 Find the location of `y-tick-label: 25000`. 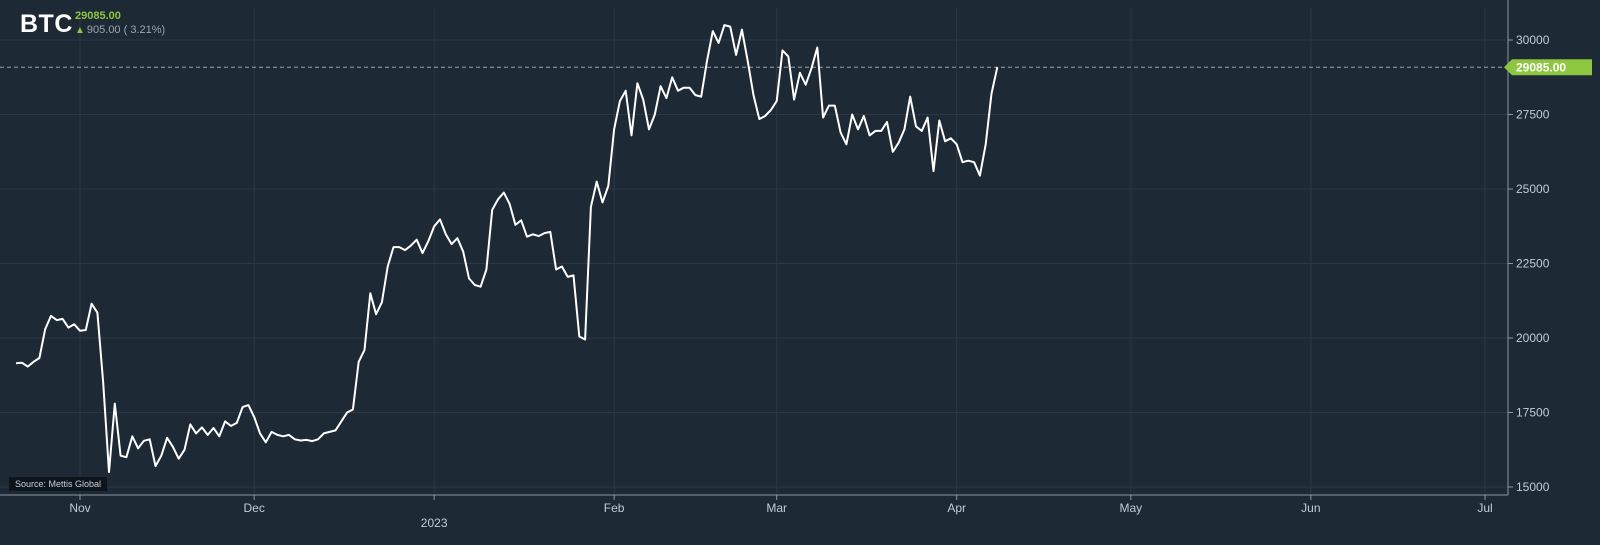

y-tick-label: 25000 is located at coordinates (1533, 189).